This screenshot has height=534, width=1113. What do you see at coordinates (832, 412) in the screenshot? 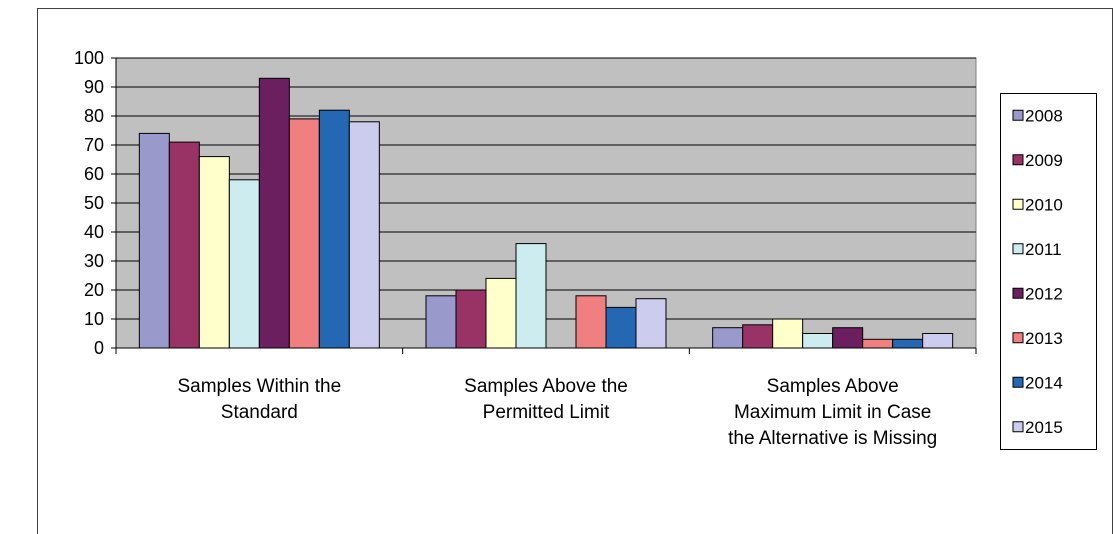
I see `x-category-label: Maximum Limit in Case` at bounding box center [832, 412].